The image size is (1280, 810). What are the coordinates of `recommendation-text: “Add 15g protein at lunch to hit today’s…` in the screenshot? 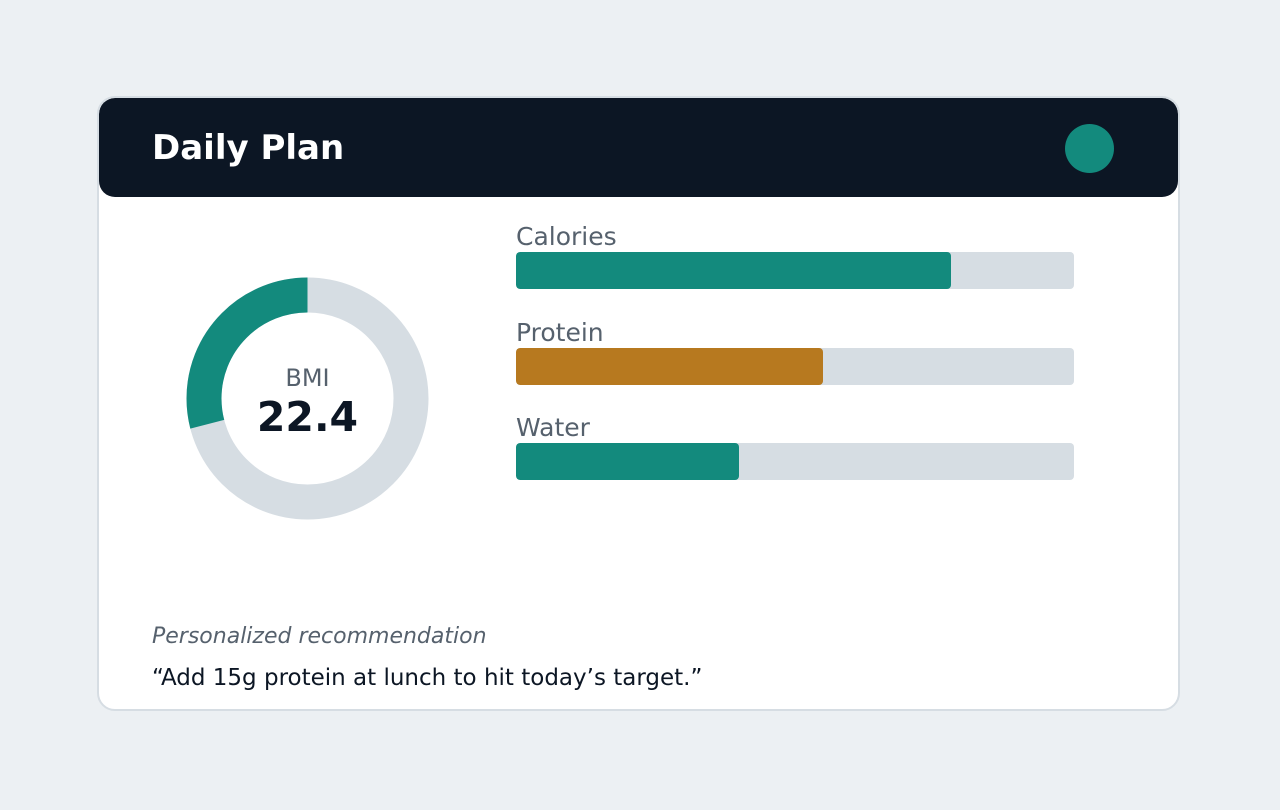 It's located at (427, 678).